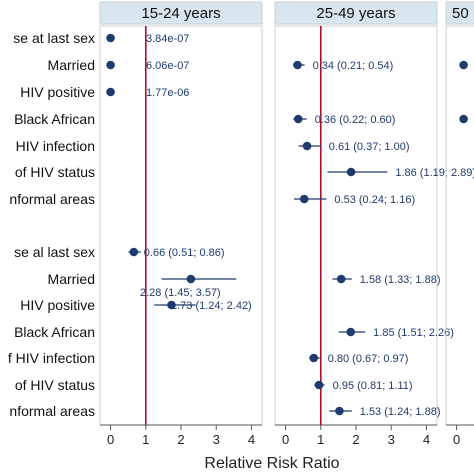 The image size is (474, 474). What do you see at coordinates (400, 280) in the screenshot?
I see `estimate-label: 1.58 (1.33; 1.88)` at bounding box center [400, 280].